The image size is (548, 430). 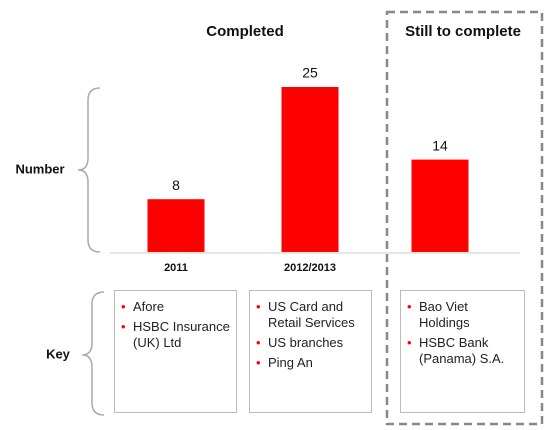 I want to click on key-label: Key, so click(x=58, y=353).